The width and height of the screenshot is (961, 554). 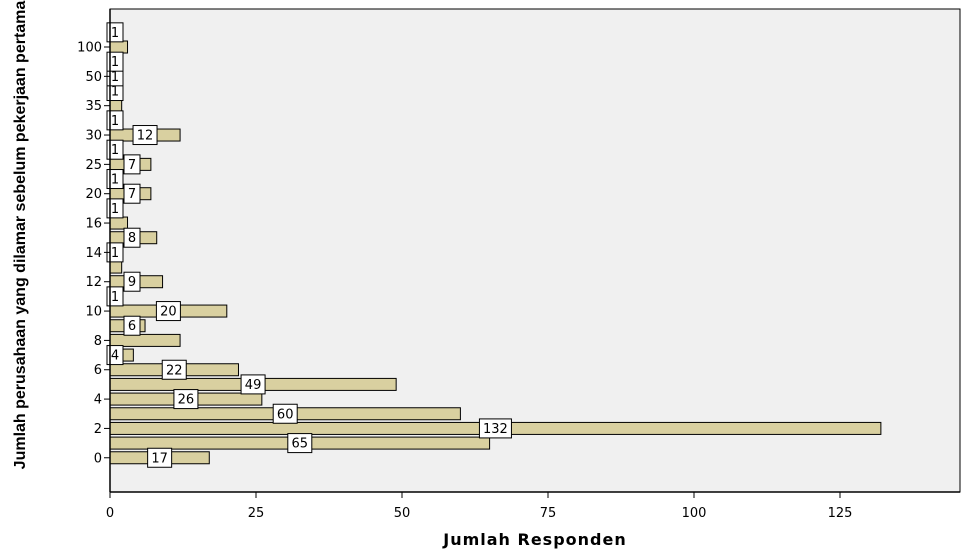 I want to click on data-label-text: 132, so click(x=495, y=429).